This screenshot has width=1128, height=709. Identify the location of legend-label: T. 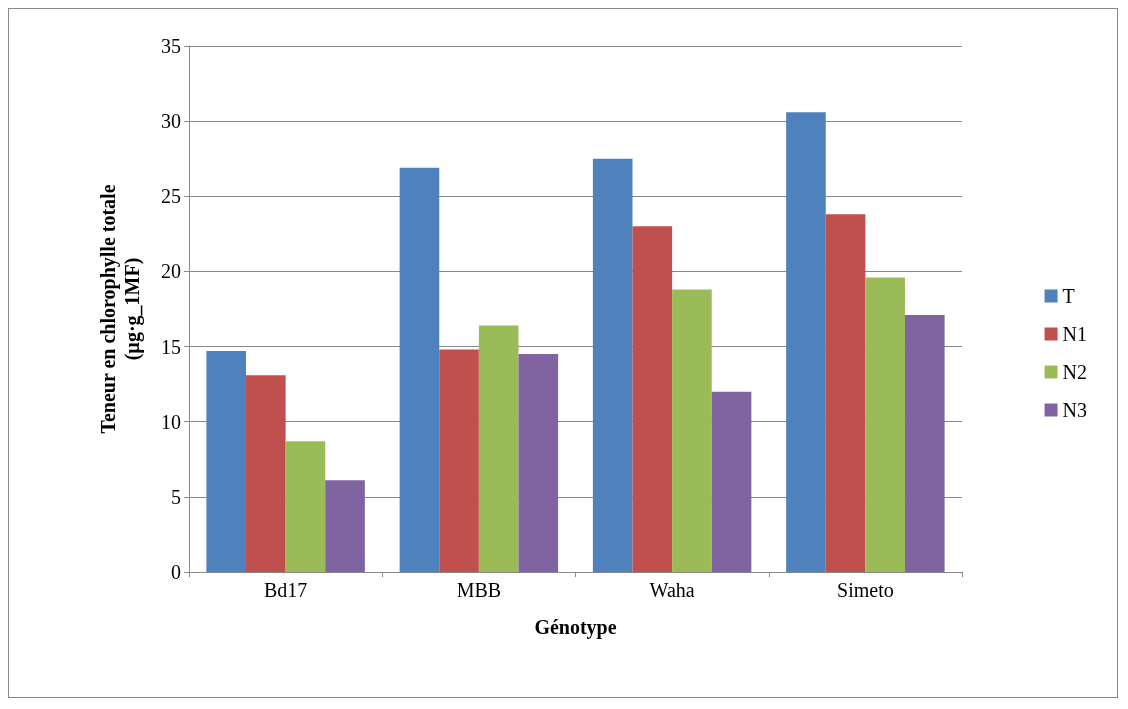
(1068, 296).